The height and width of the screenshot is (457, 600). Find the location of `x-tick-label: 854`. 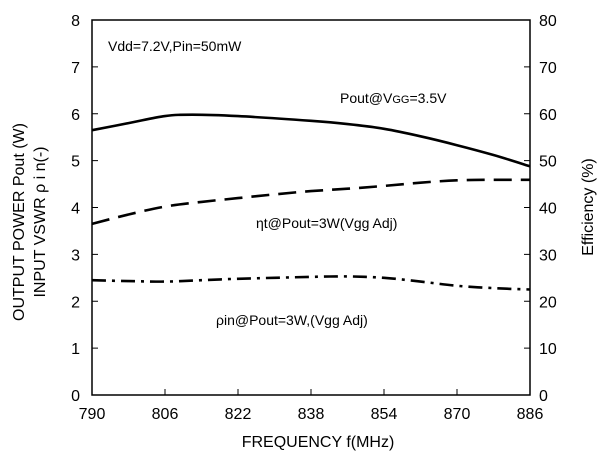

x-tick-label: 854 is located at coordinates (384, 414).